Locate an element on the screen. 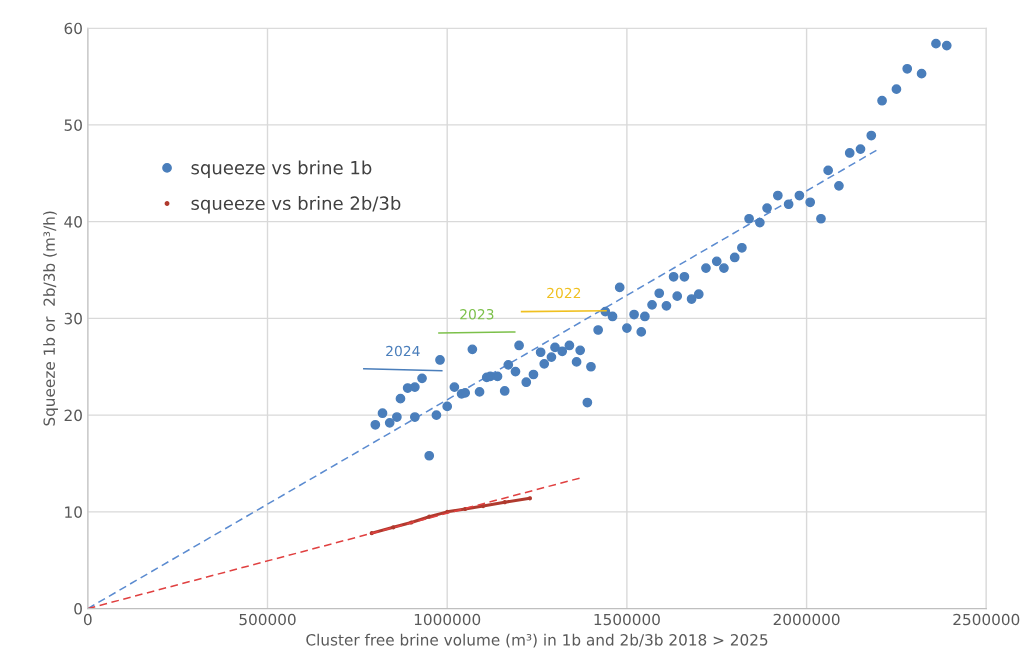  x-axis-title: Cluster free brine volume (m³) in 1b and 2b/3b 2018 > 2025 is located at coordinates (537, 640).